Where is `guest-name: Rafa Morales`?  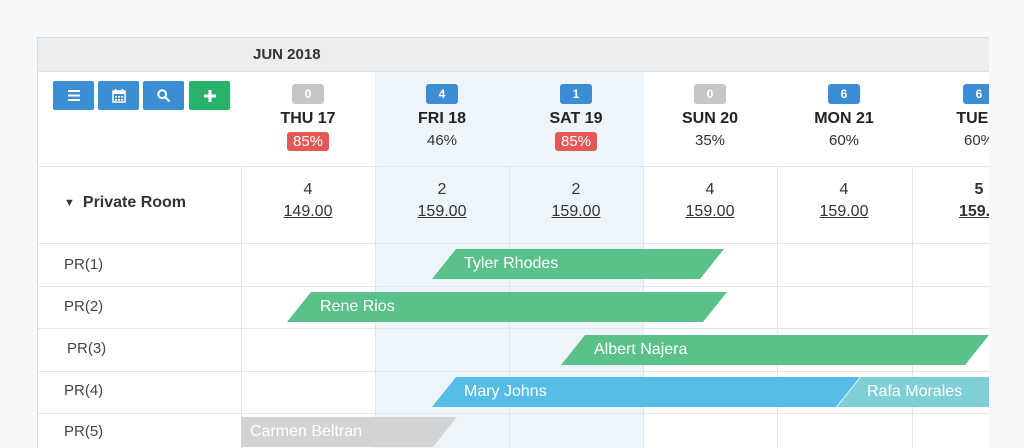 guest-name: Rafa Morales is located at coordinates (915, 391).